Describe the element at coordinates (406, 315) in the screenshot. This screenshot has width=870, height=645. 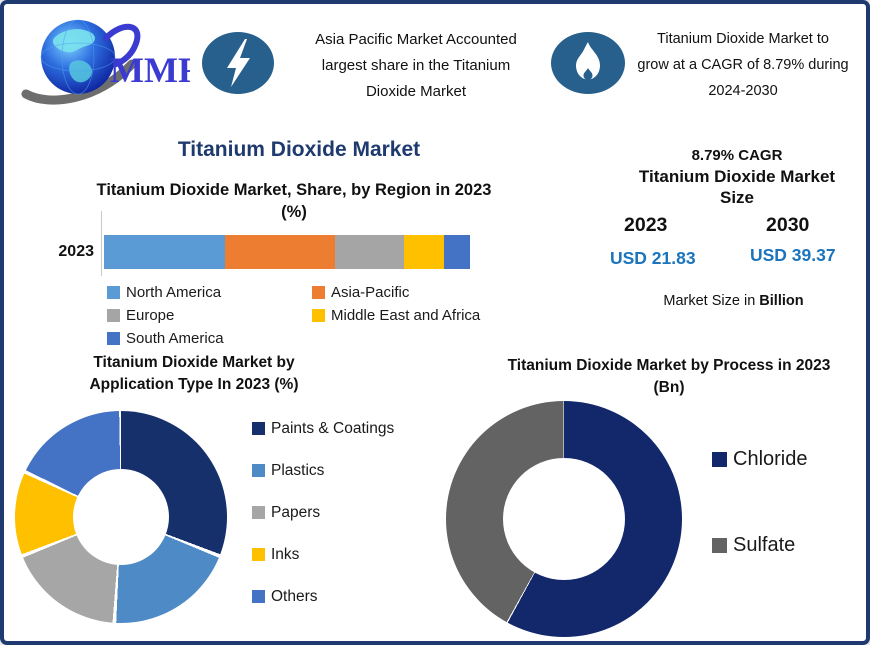
I see `legend-label: Middle East and Africa` at that location.